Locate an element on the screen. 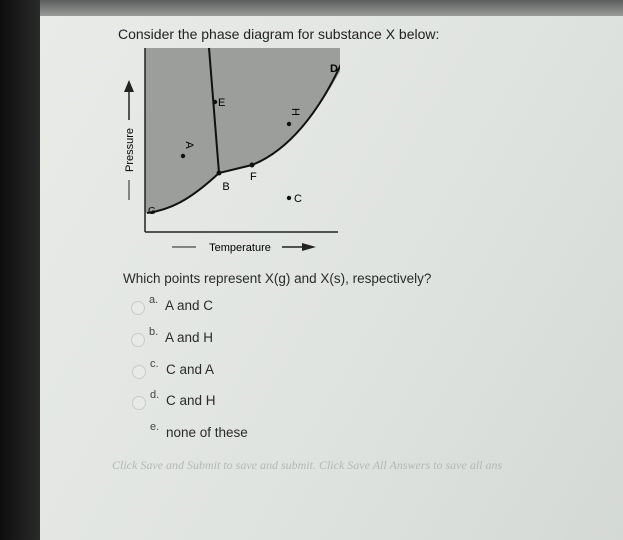 The height and width of the screenshot is (540, 623). option-letter: d. is located at coordinates (155, 395).